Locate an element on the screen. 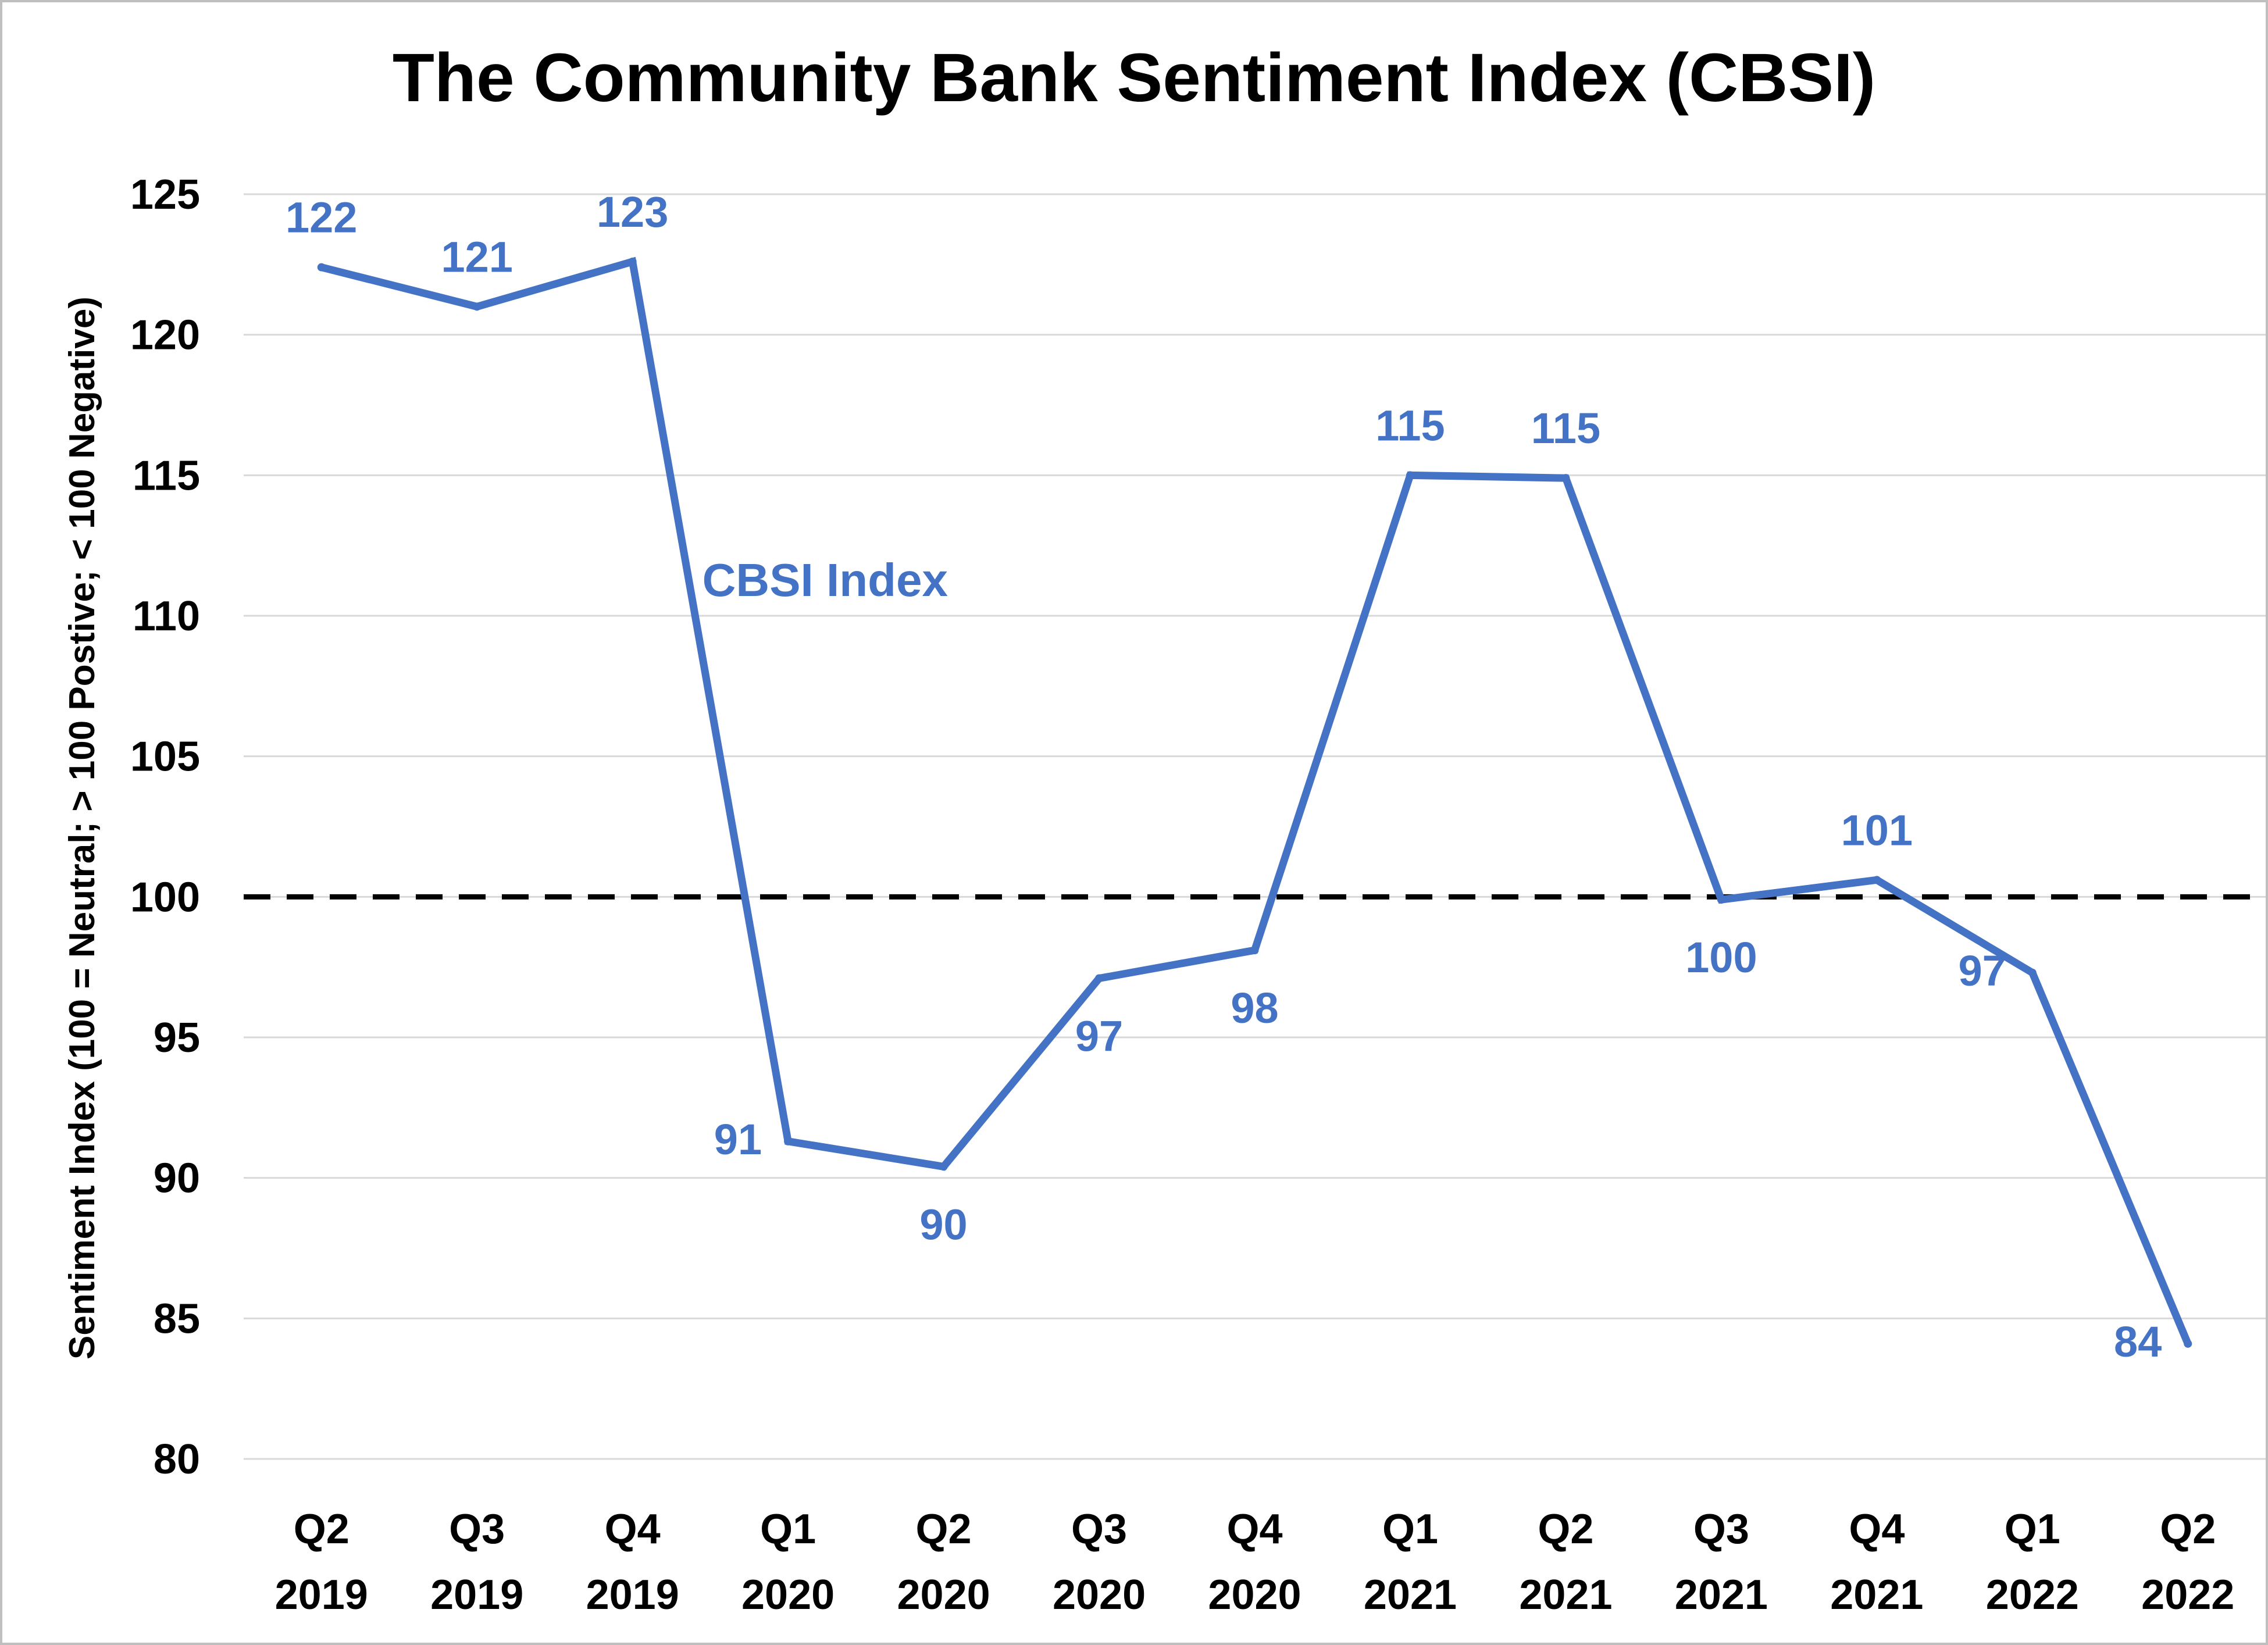 Image resolution: width=2268 pixels, height=1645 pixels. x-tick-year-7: 2021 is located at coordinates (1410, 1595).